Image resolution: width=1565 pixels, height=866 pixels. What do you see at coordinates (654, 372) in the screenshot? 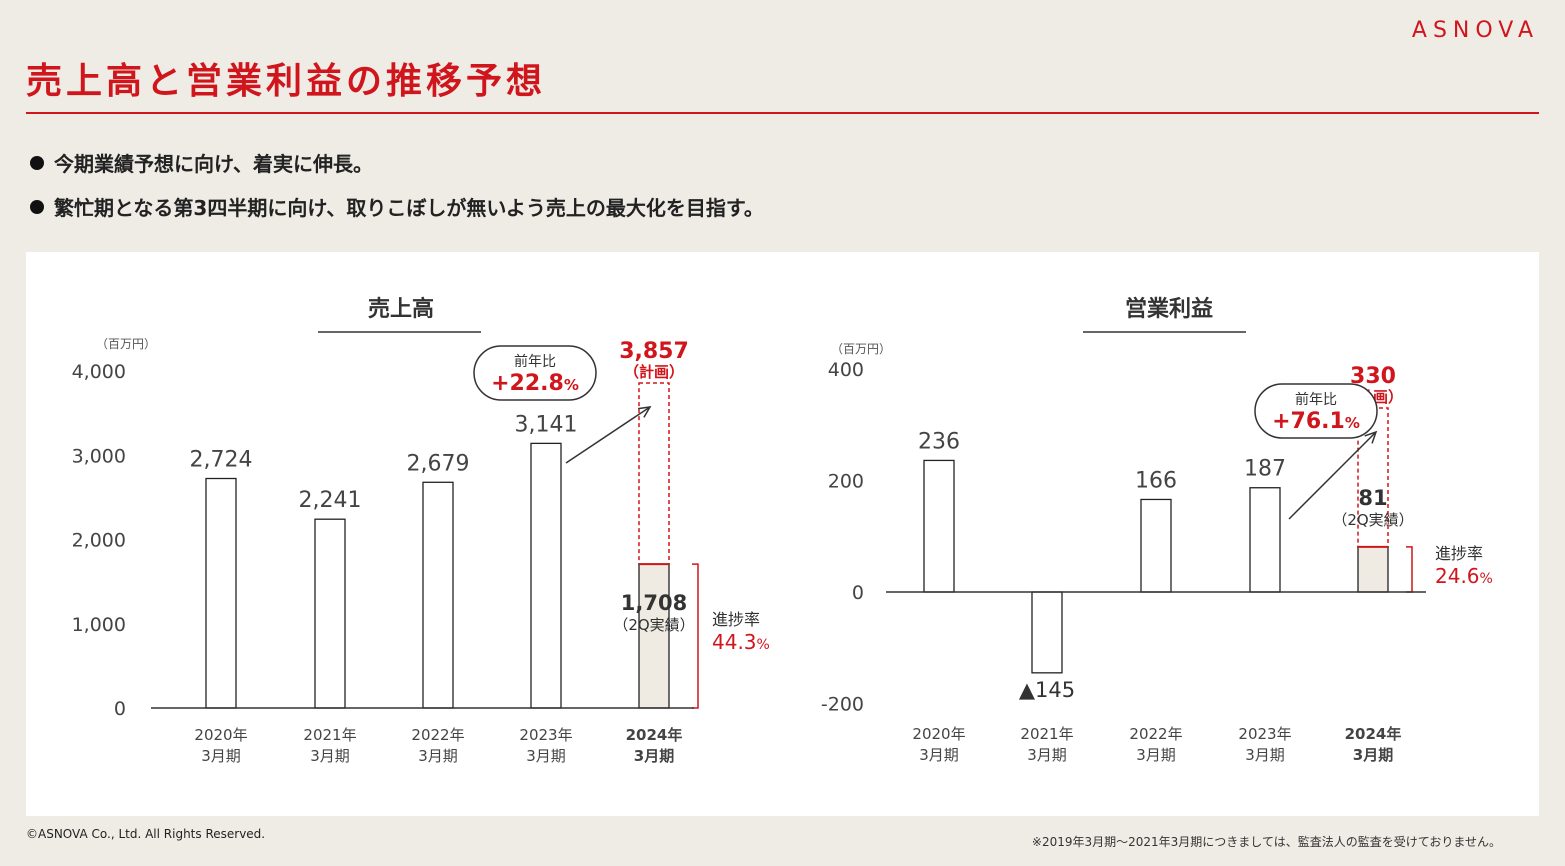
I see `plan-sublabel: （計画）` at bounding box center [654, 372].